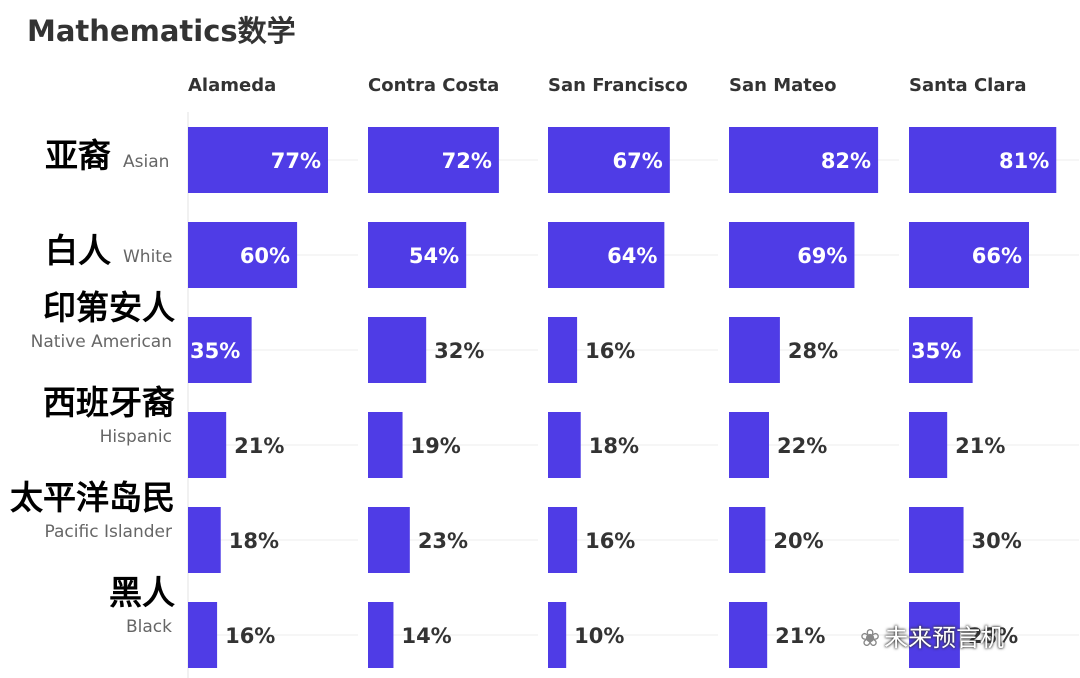 This screenshot has height=678, width=1080. I want to click on wechat-icon: ❀, so click(870, 638).